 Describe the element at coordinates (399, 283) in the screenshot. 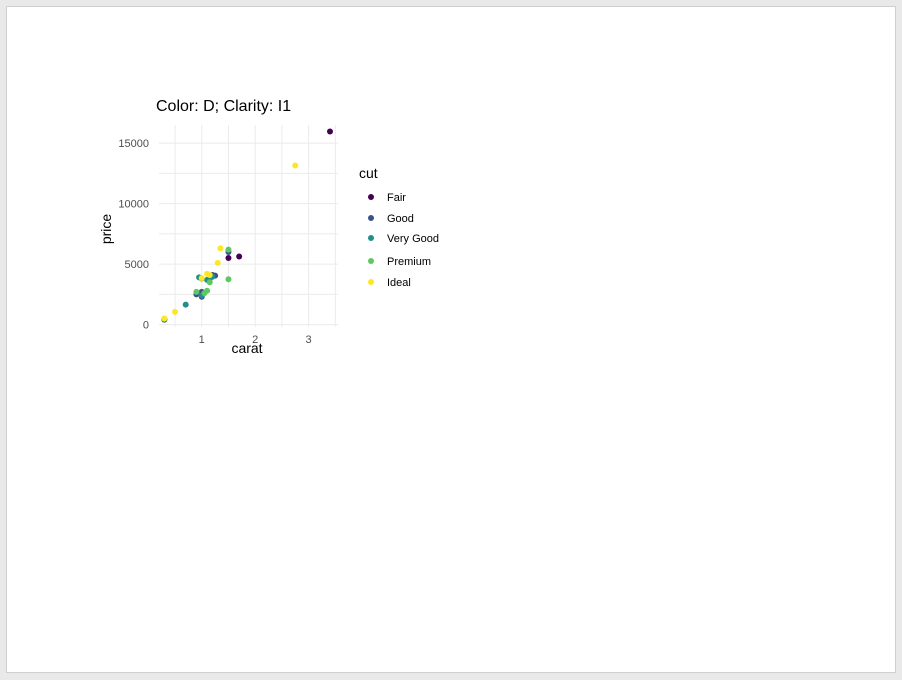

I see `legend-label: Ideal` at that location.